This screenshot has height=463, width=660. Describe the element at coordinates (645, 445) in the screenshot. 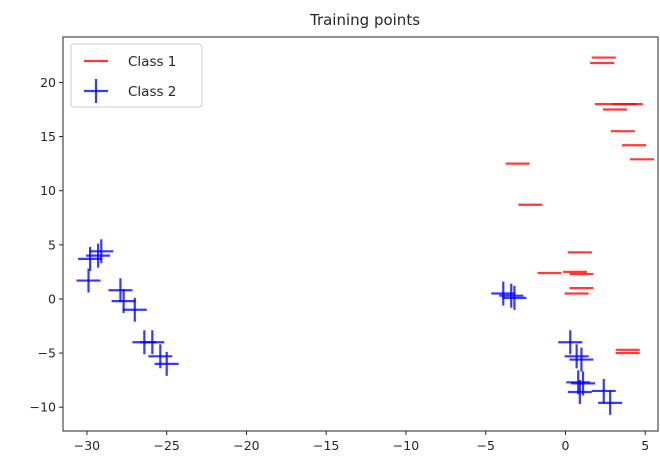

I see `x-tick-label: 5` at that location.